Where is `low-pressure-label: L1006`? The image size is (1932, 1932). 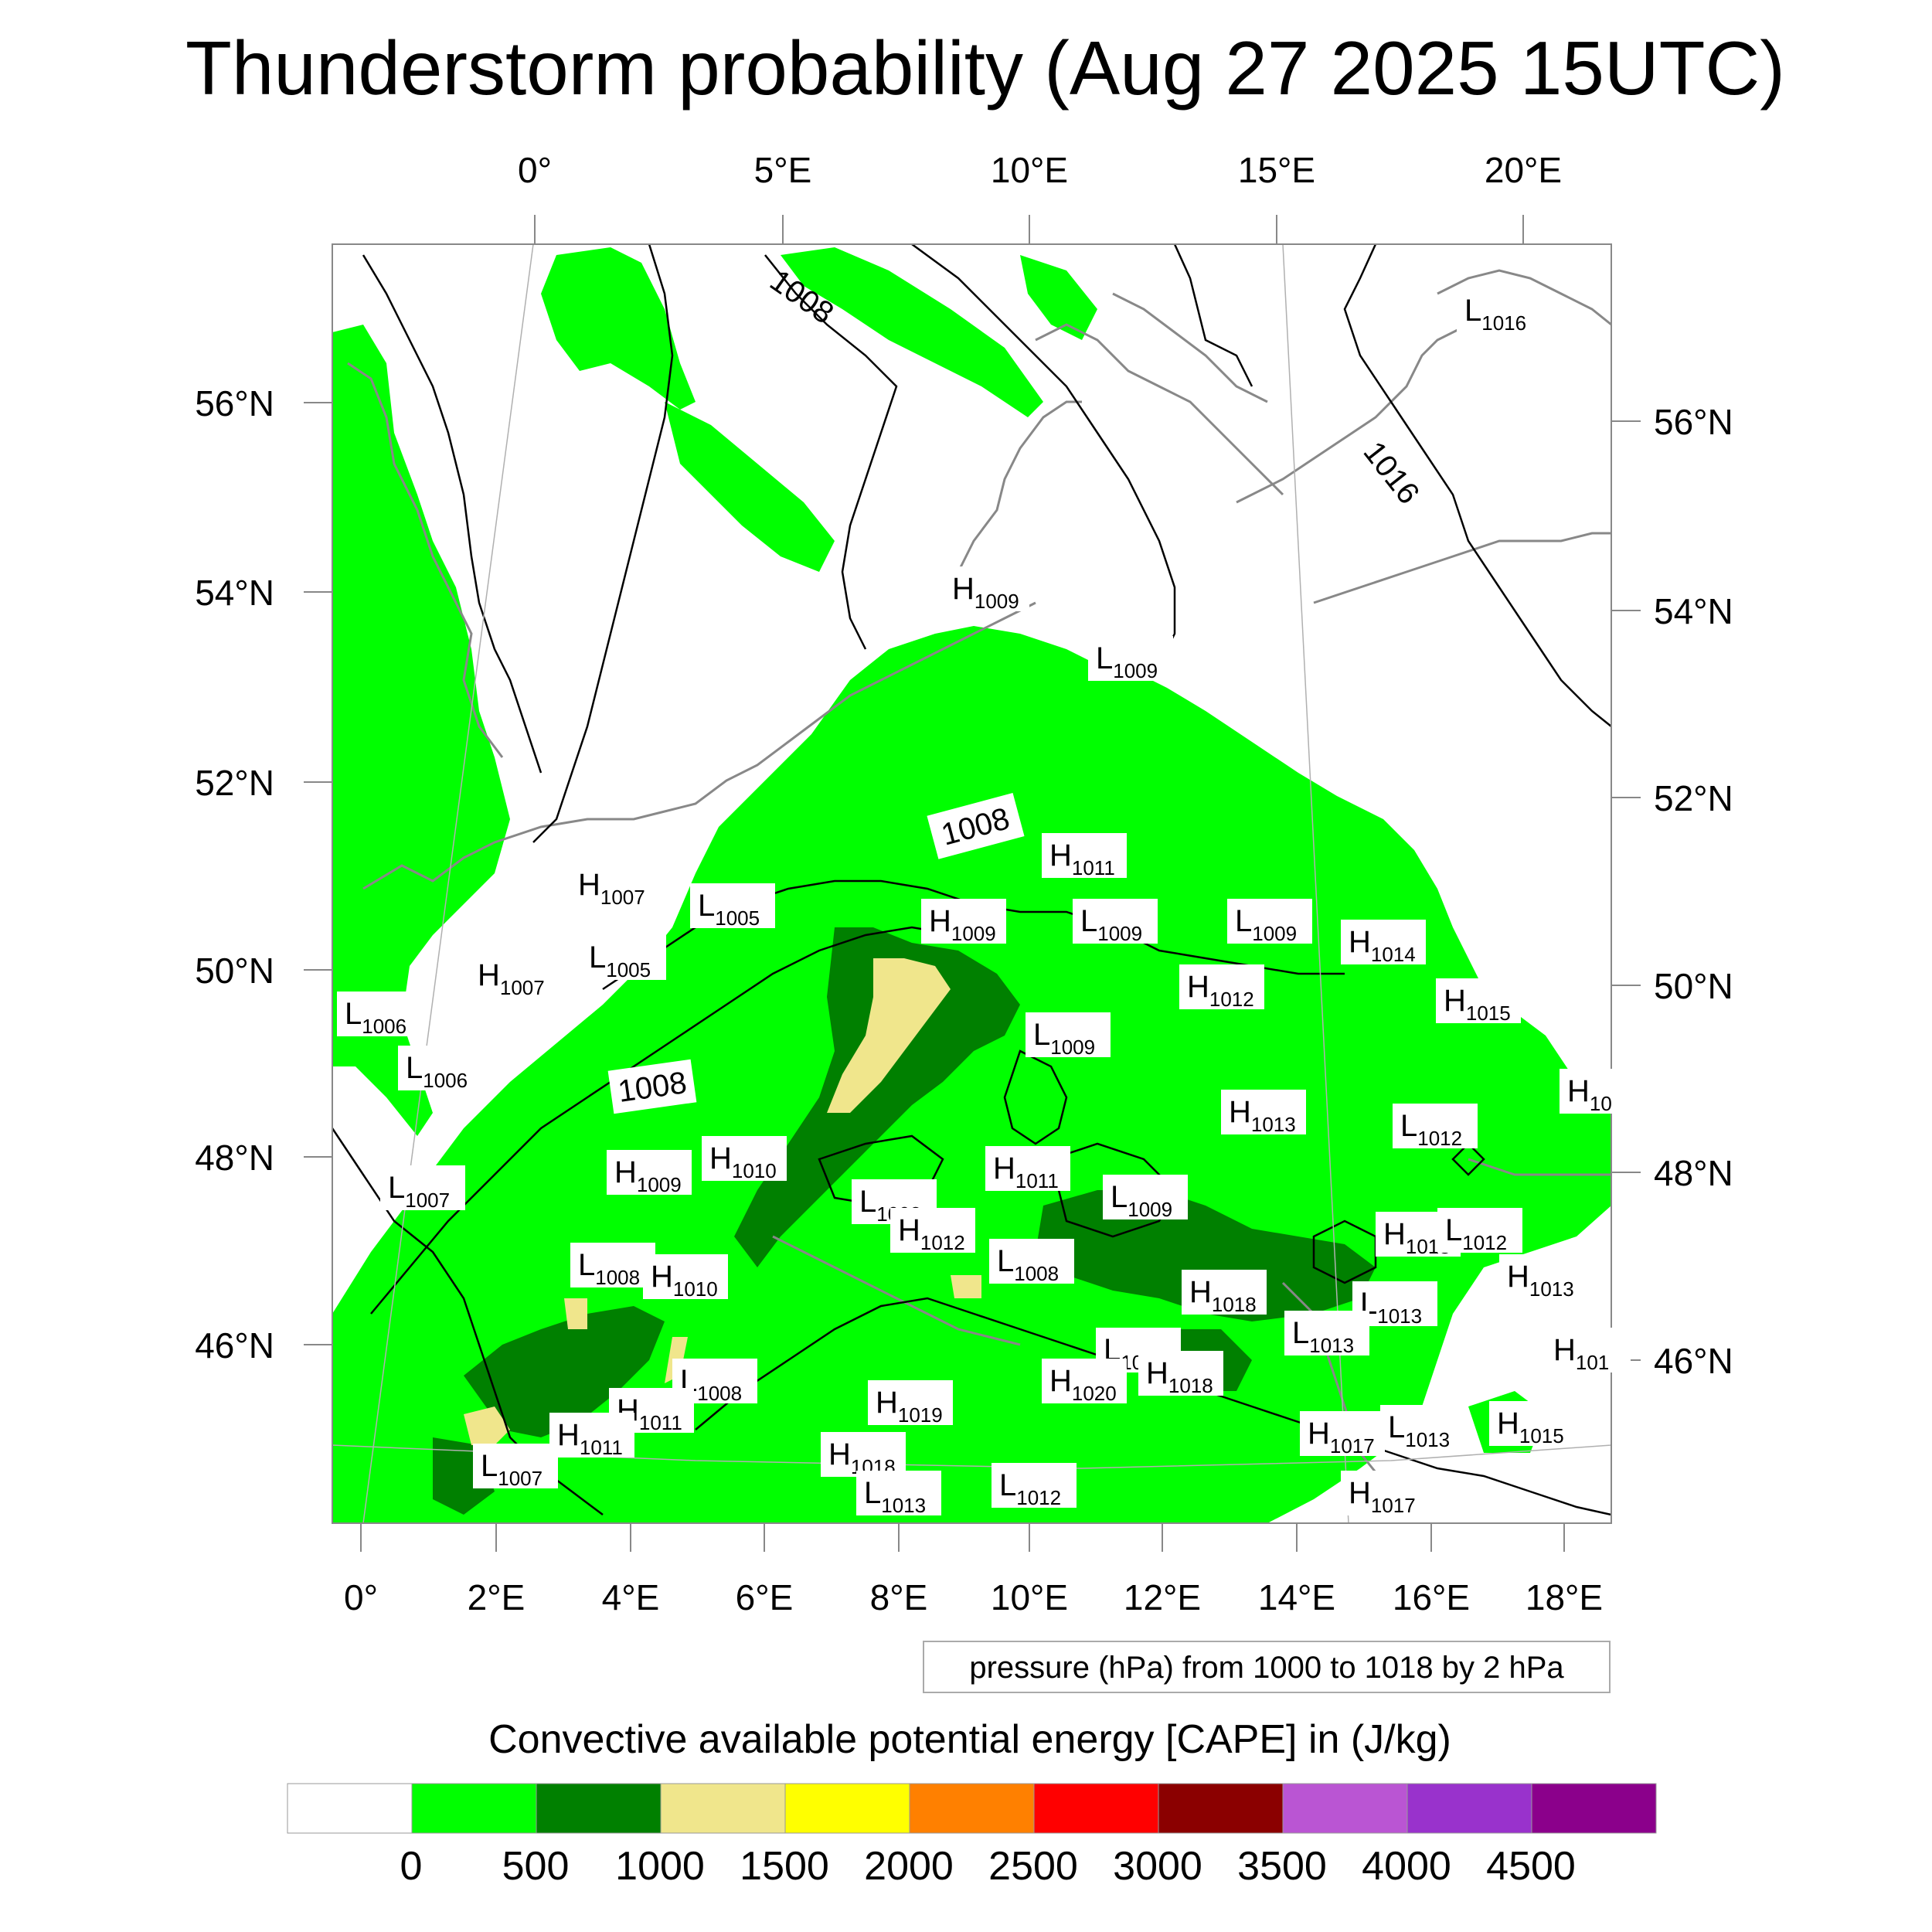 low-pressure-label: L1006 is located at coordinates (380, 1015).